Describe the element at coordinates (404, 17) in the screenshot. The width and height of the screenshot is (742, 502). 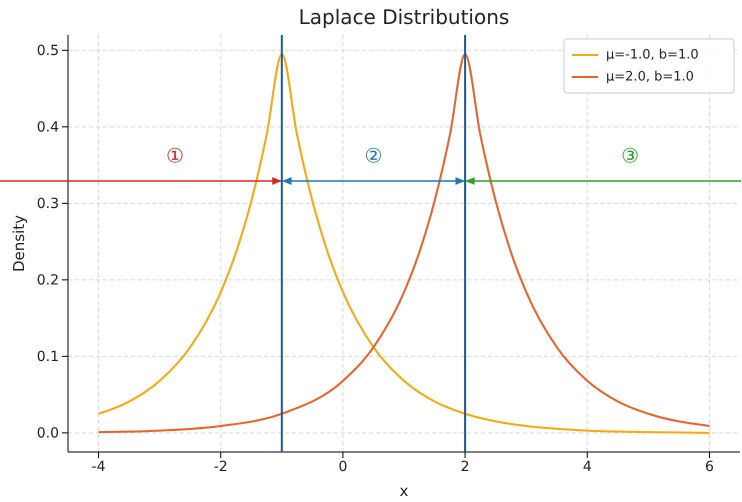
I see `chart-title: Laplace Distributions` at that location.